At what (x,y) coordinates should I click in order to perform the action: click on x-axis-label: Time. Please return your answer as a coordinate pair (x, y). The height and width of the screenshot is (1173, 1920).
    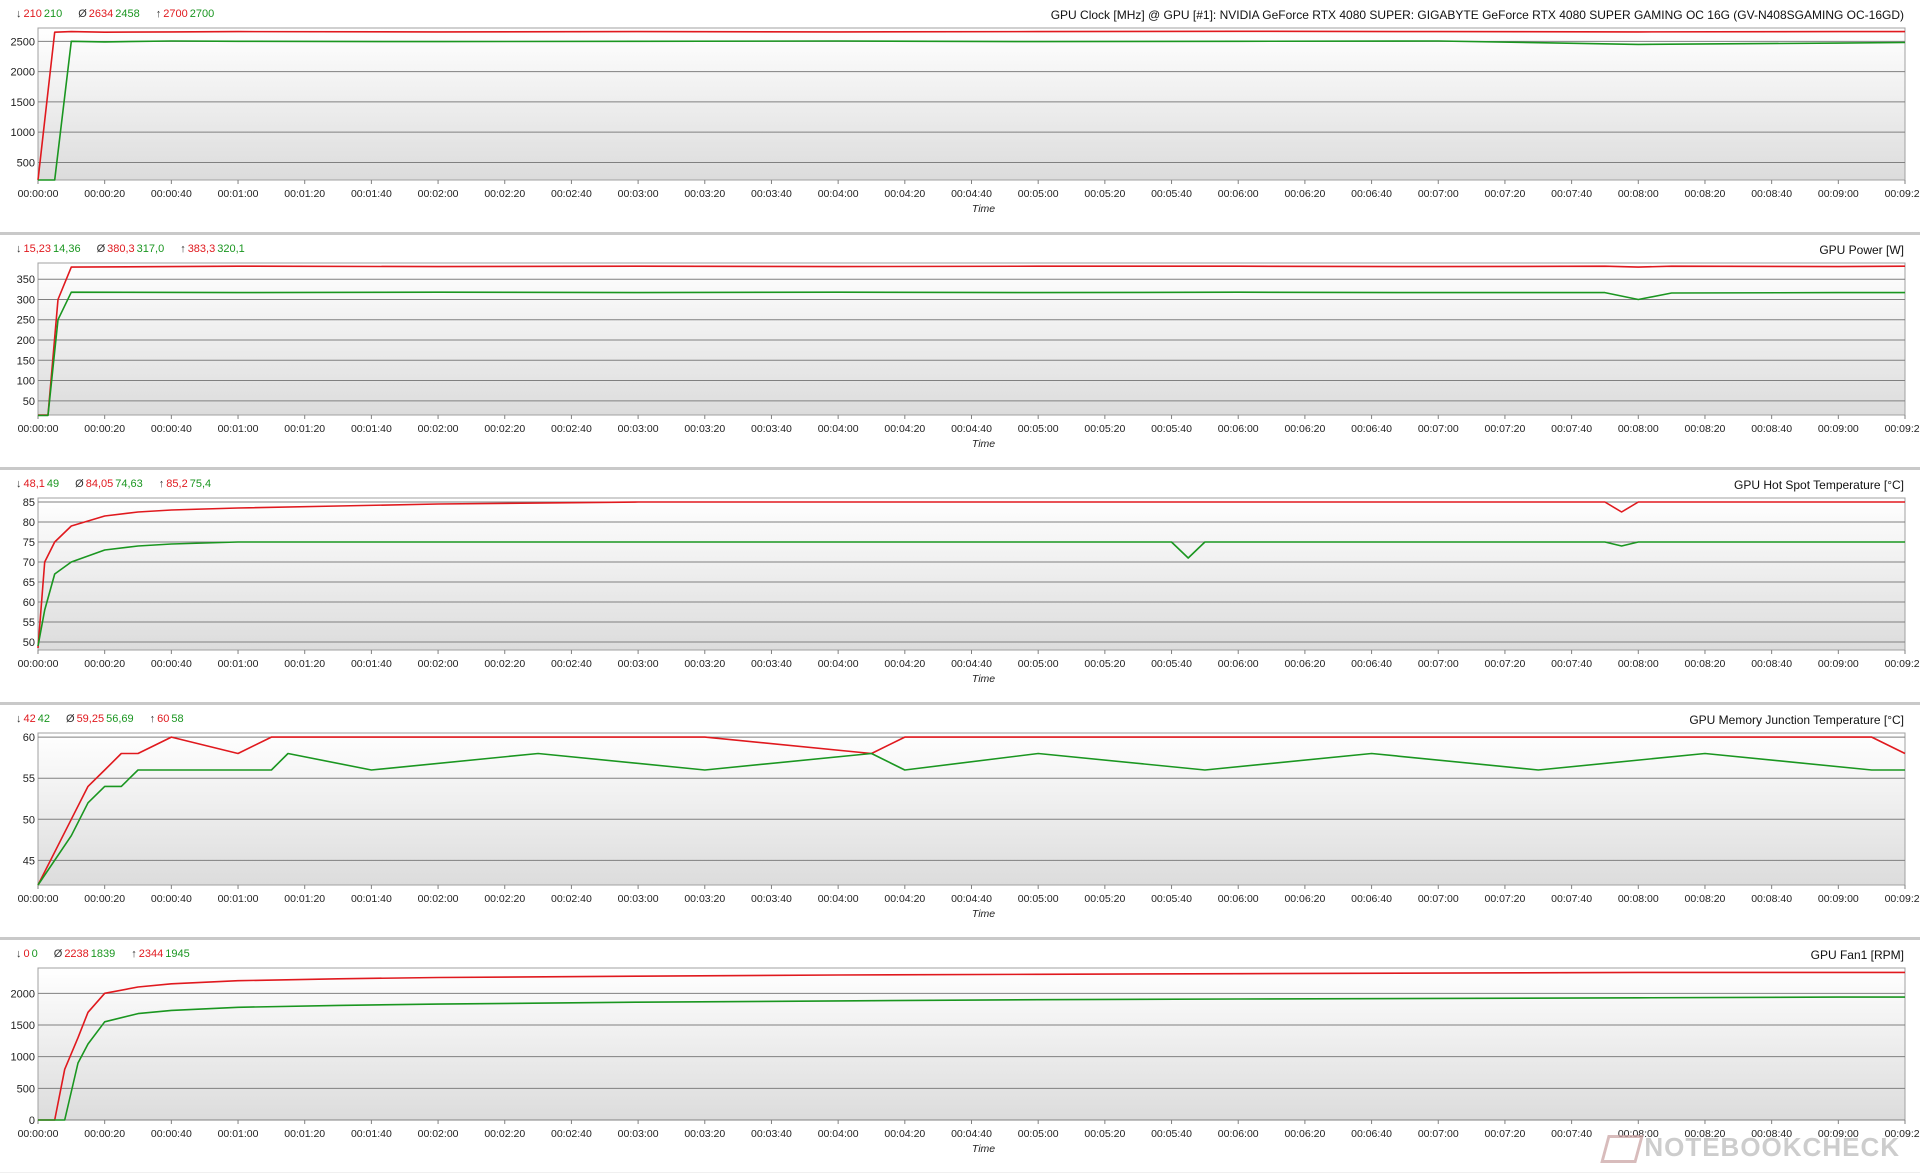
    Looking at the image, I should click on (983, 914).